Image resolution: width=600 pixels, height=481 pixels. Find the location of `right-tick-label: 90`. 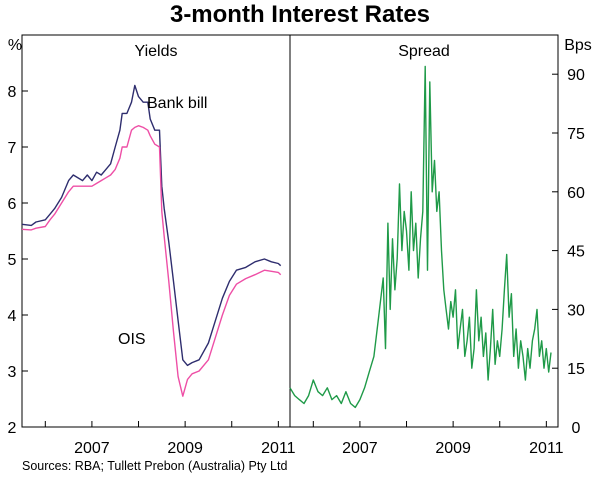

right-tick-label: 90 is located at coordinates (576, 75).